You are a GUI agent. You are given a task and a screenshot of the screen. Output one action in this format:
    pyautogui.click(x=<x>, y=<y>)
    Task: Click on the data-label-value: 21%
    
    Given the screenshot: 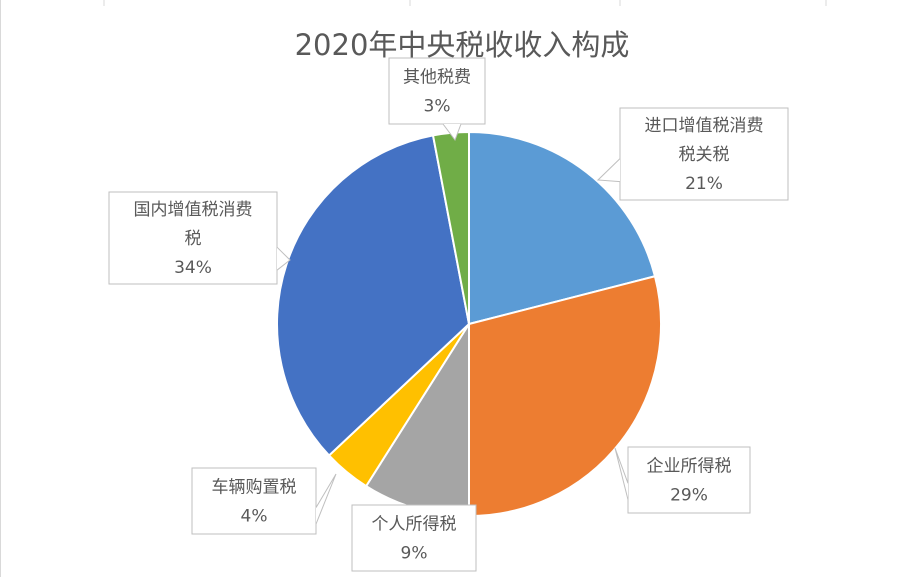 What is the action you would take?
    pyautogui.click(x=704, y=184)
    